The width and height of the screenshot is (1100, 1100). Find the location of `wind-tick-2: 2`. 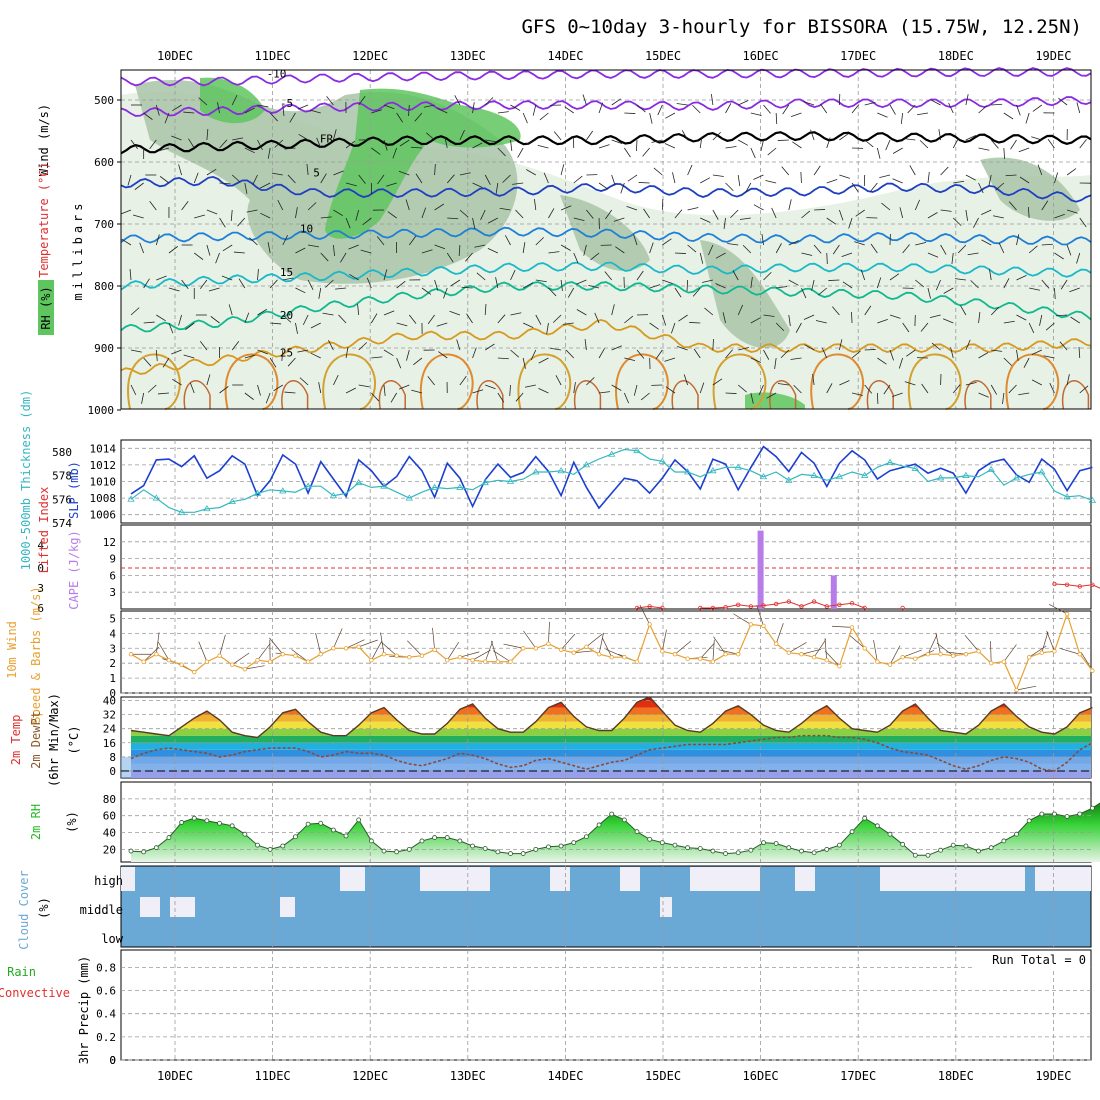

wind-tick-2: 2 is located at coordinates (112, 663).